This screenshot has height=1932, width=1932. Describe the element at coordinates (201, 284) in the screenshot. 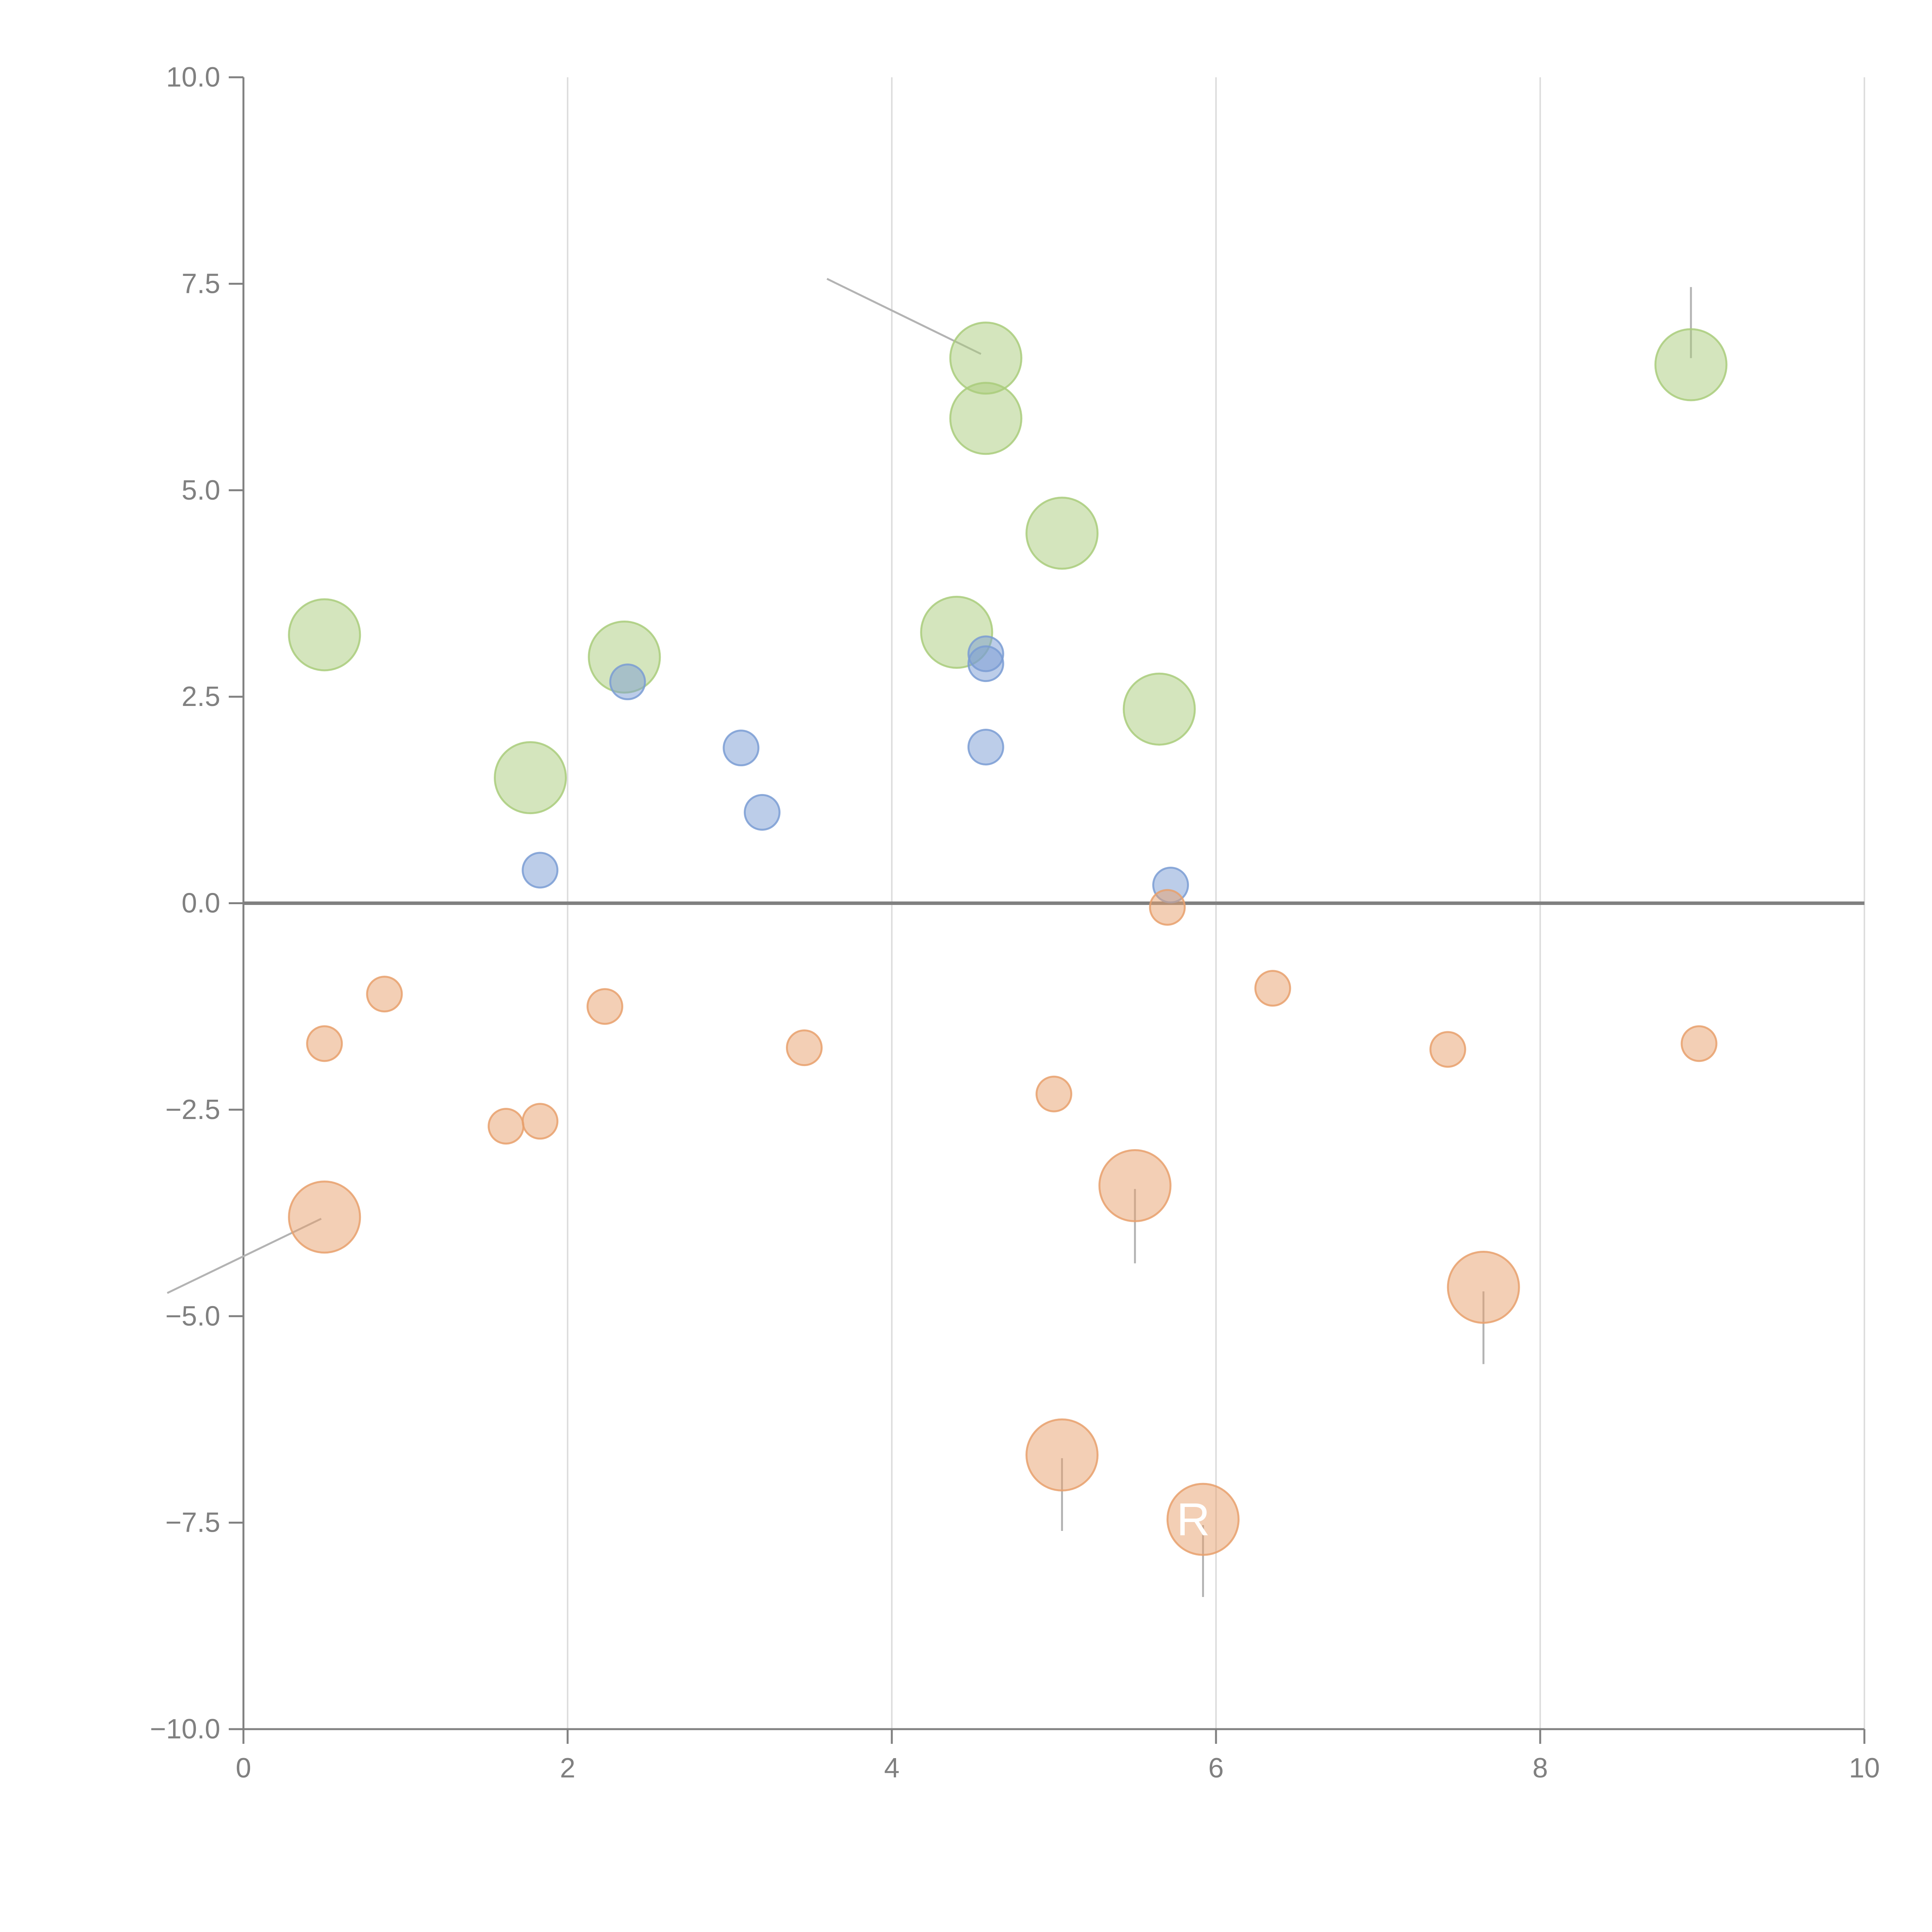

I see `y-tick-label: 7.5` at that location.